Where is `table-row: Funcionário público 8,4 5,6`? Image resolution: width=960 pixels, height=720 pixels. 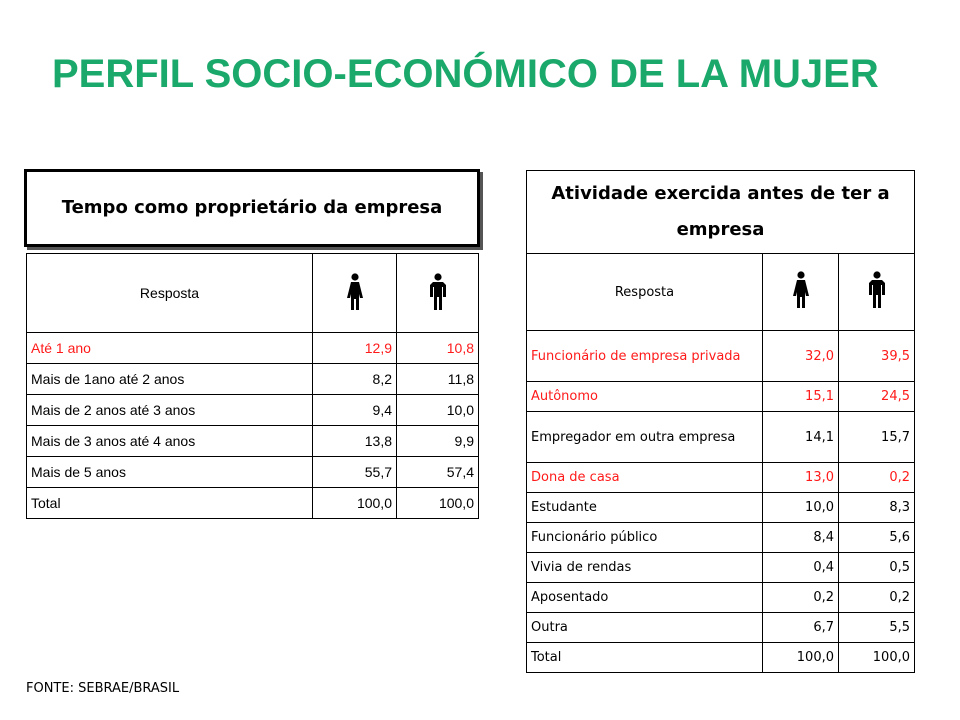 table-row: Funcionário público 8,4 5,6 is located at coordinates (720, 537).